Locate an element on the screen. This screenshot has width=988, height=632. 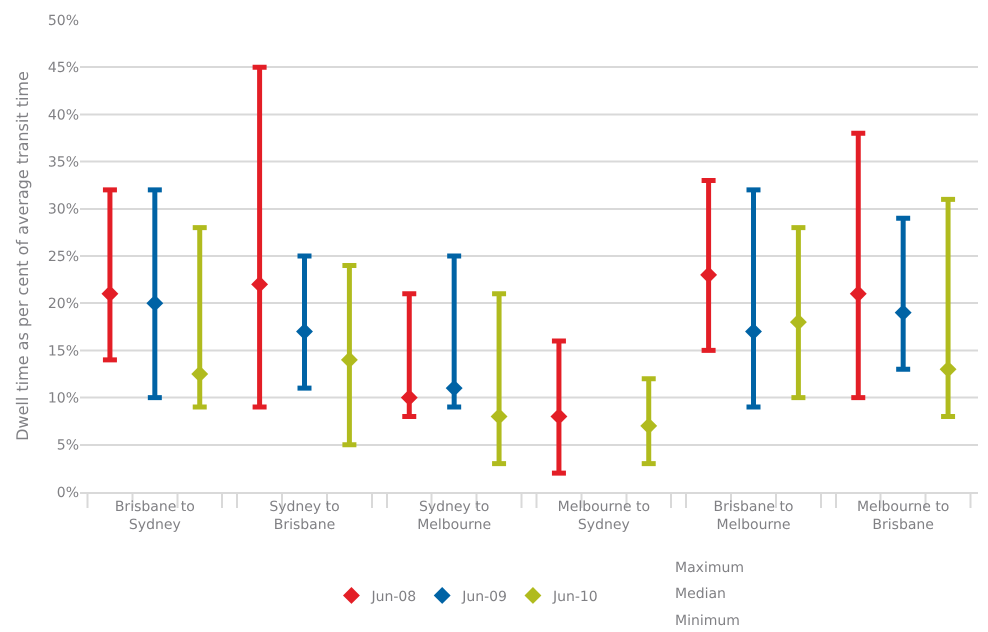
y-tick-label: 10% is located at coordinates (63, 398).